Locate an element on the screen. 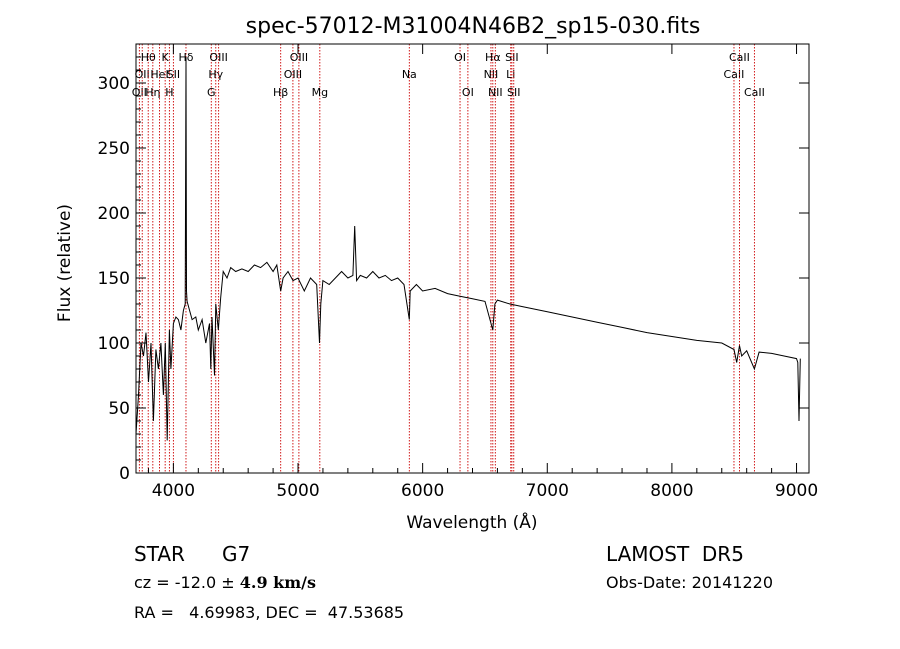  line-marker-label: Hα is located at coordinates (493, 57).